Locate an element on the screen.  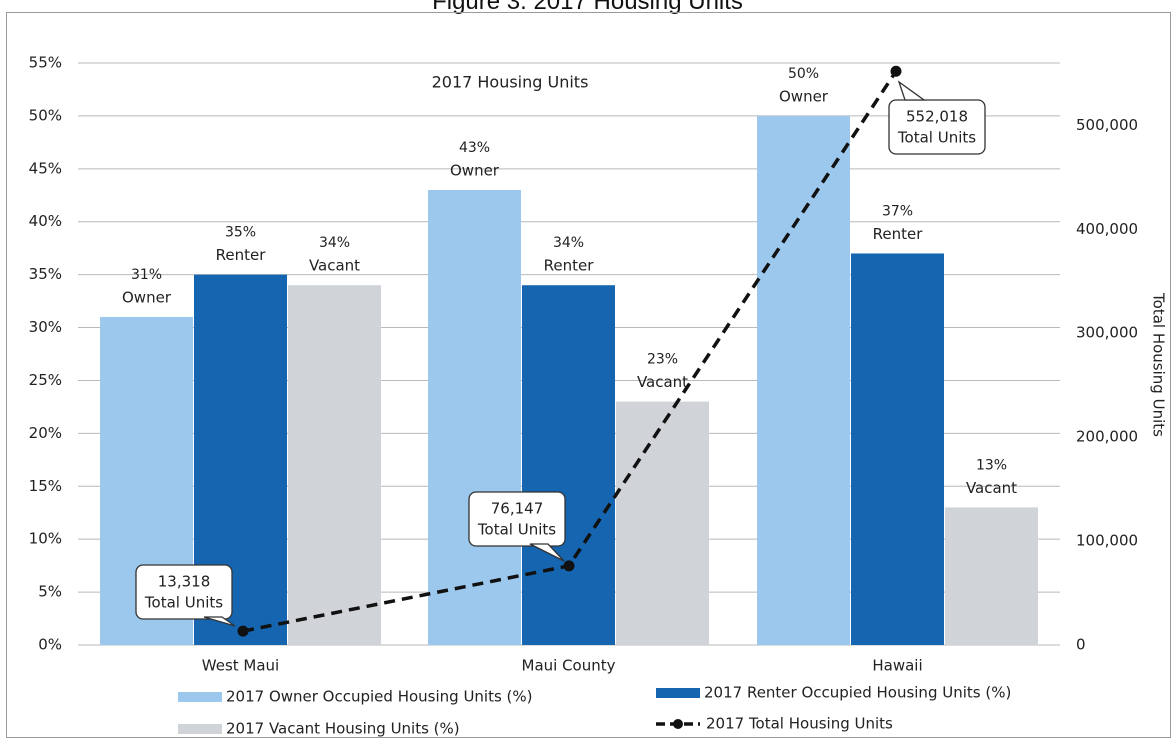
total-units-value-label: 552,018 is located at coordinates (937, 117).